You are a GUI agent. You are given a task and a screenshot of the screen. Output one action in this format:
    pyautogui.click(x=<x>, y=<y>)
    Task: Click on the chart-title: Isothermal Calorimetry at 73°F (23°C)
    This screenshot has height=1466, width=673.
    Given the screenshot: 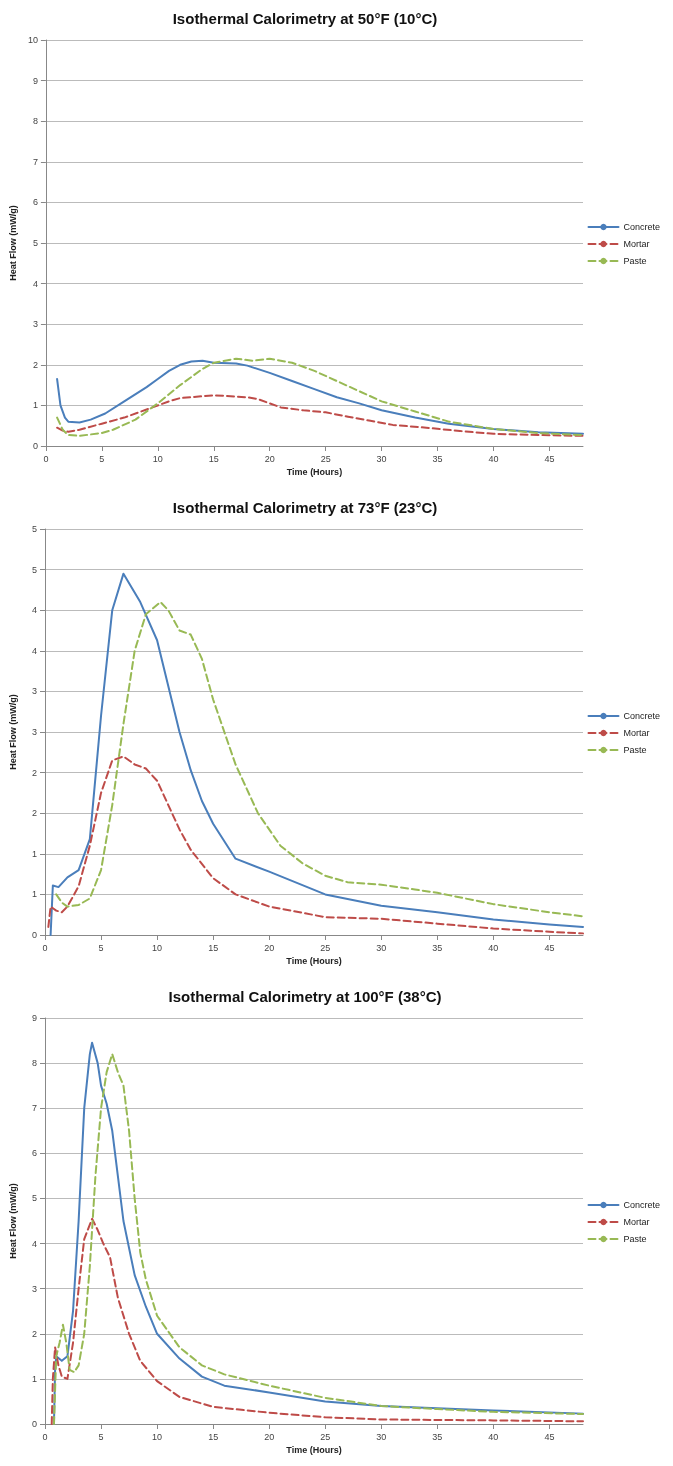 What is the action you would take?
    pyautogui.click(x=305, y=507)
    